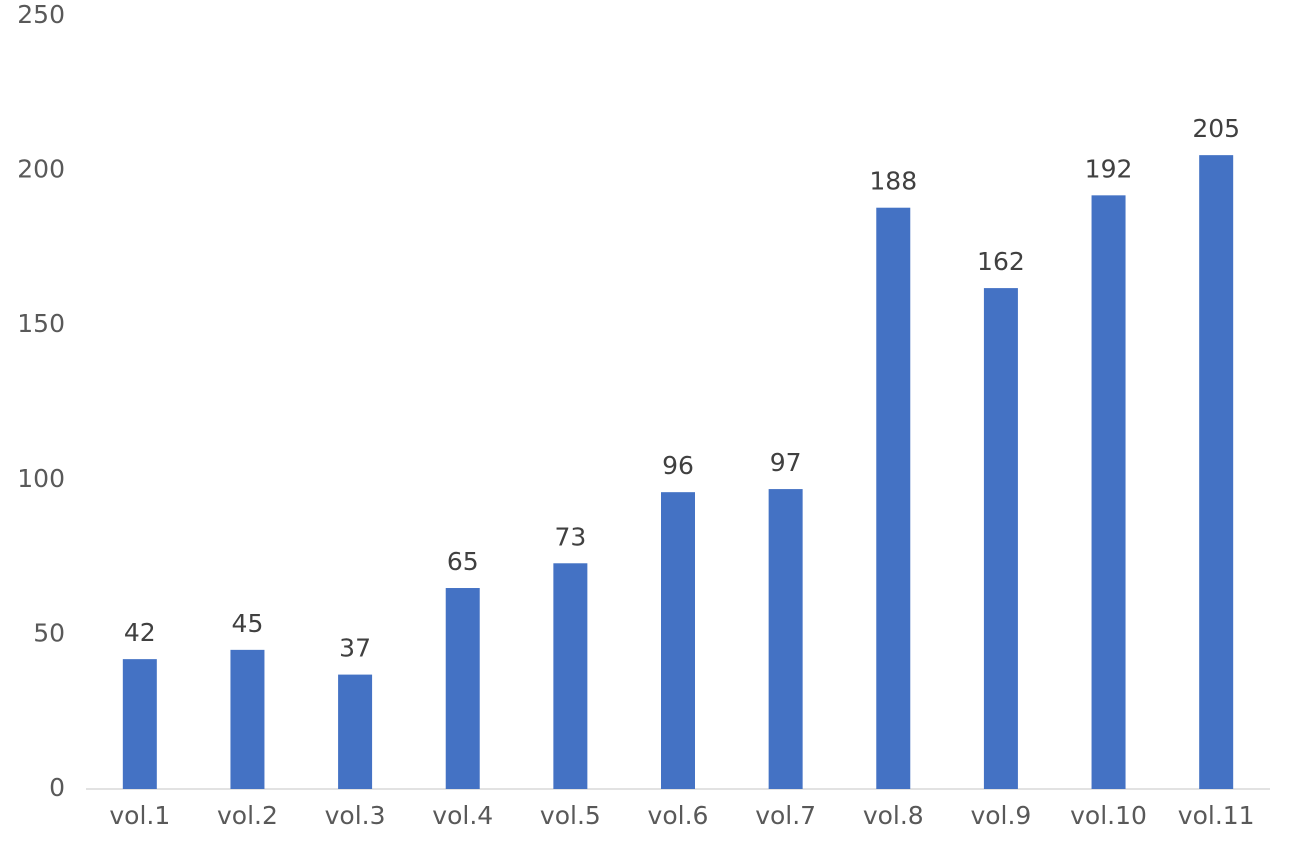  What do you see at coordinates (49, 632) in the screenshot?
I see `y-tick-label: 50` at bounding box center [49, 632].